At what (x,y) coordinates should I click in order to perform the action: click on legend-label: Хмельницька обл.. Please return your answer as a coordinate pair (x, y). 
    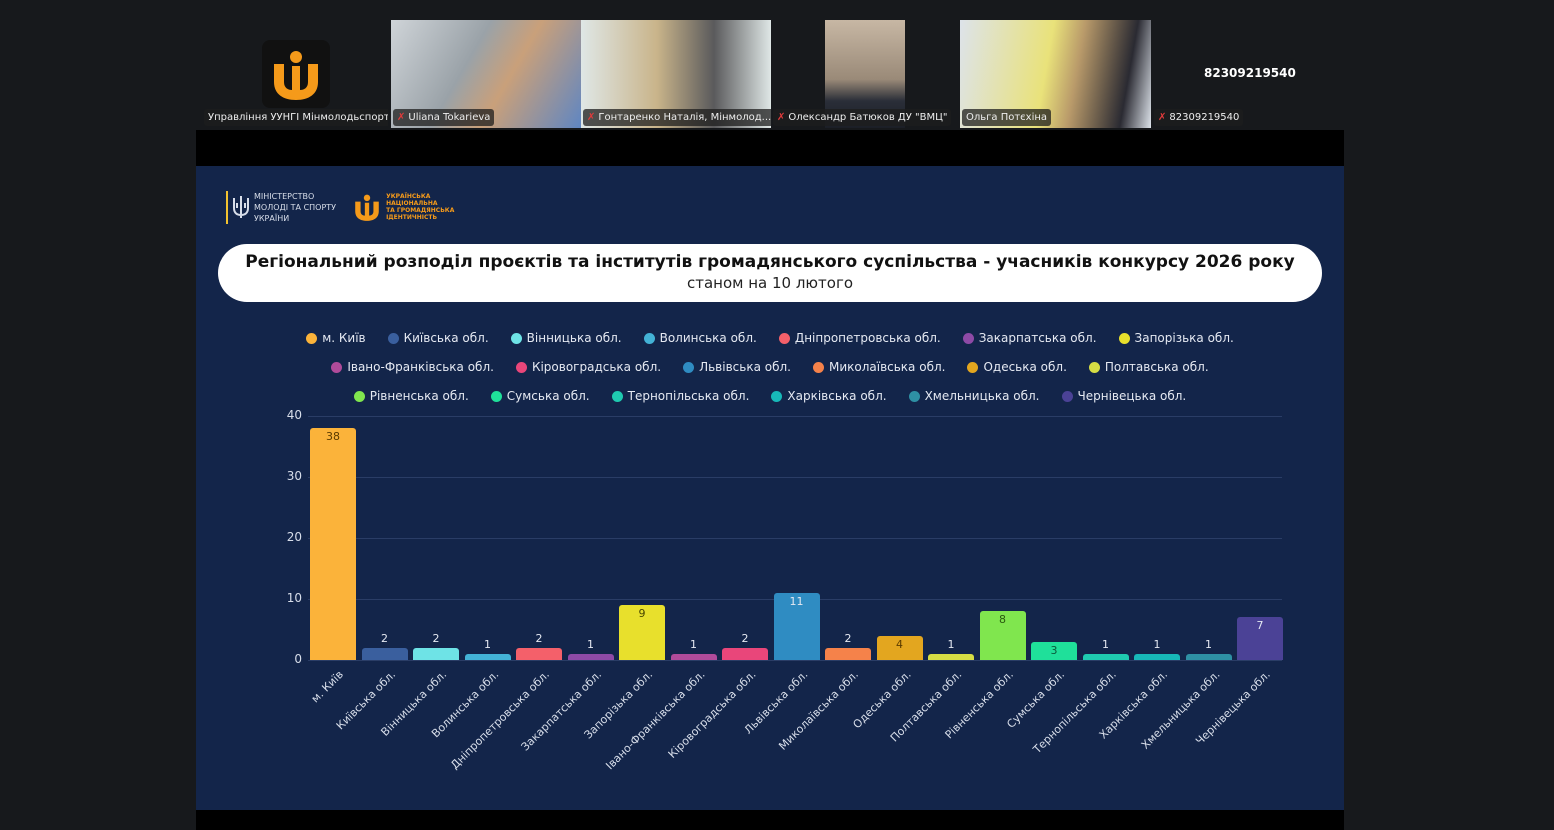
    Looking at the image, I should click on (982, 396).